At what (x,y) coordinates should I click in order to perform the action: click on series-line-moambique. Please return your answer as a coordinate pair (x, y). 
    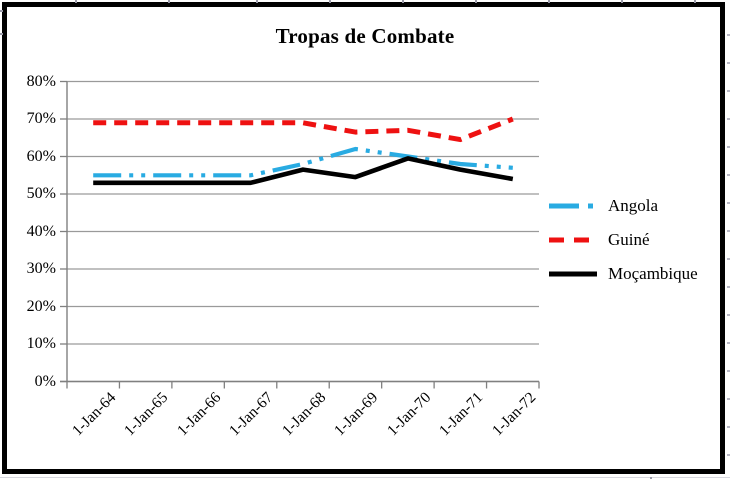
    Looking at the image, I should click on (303, 171).